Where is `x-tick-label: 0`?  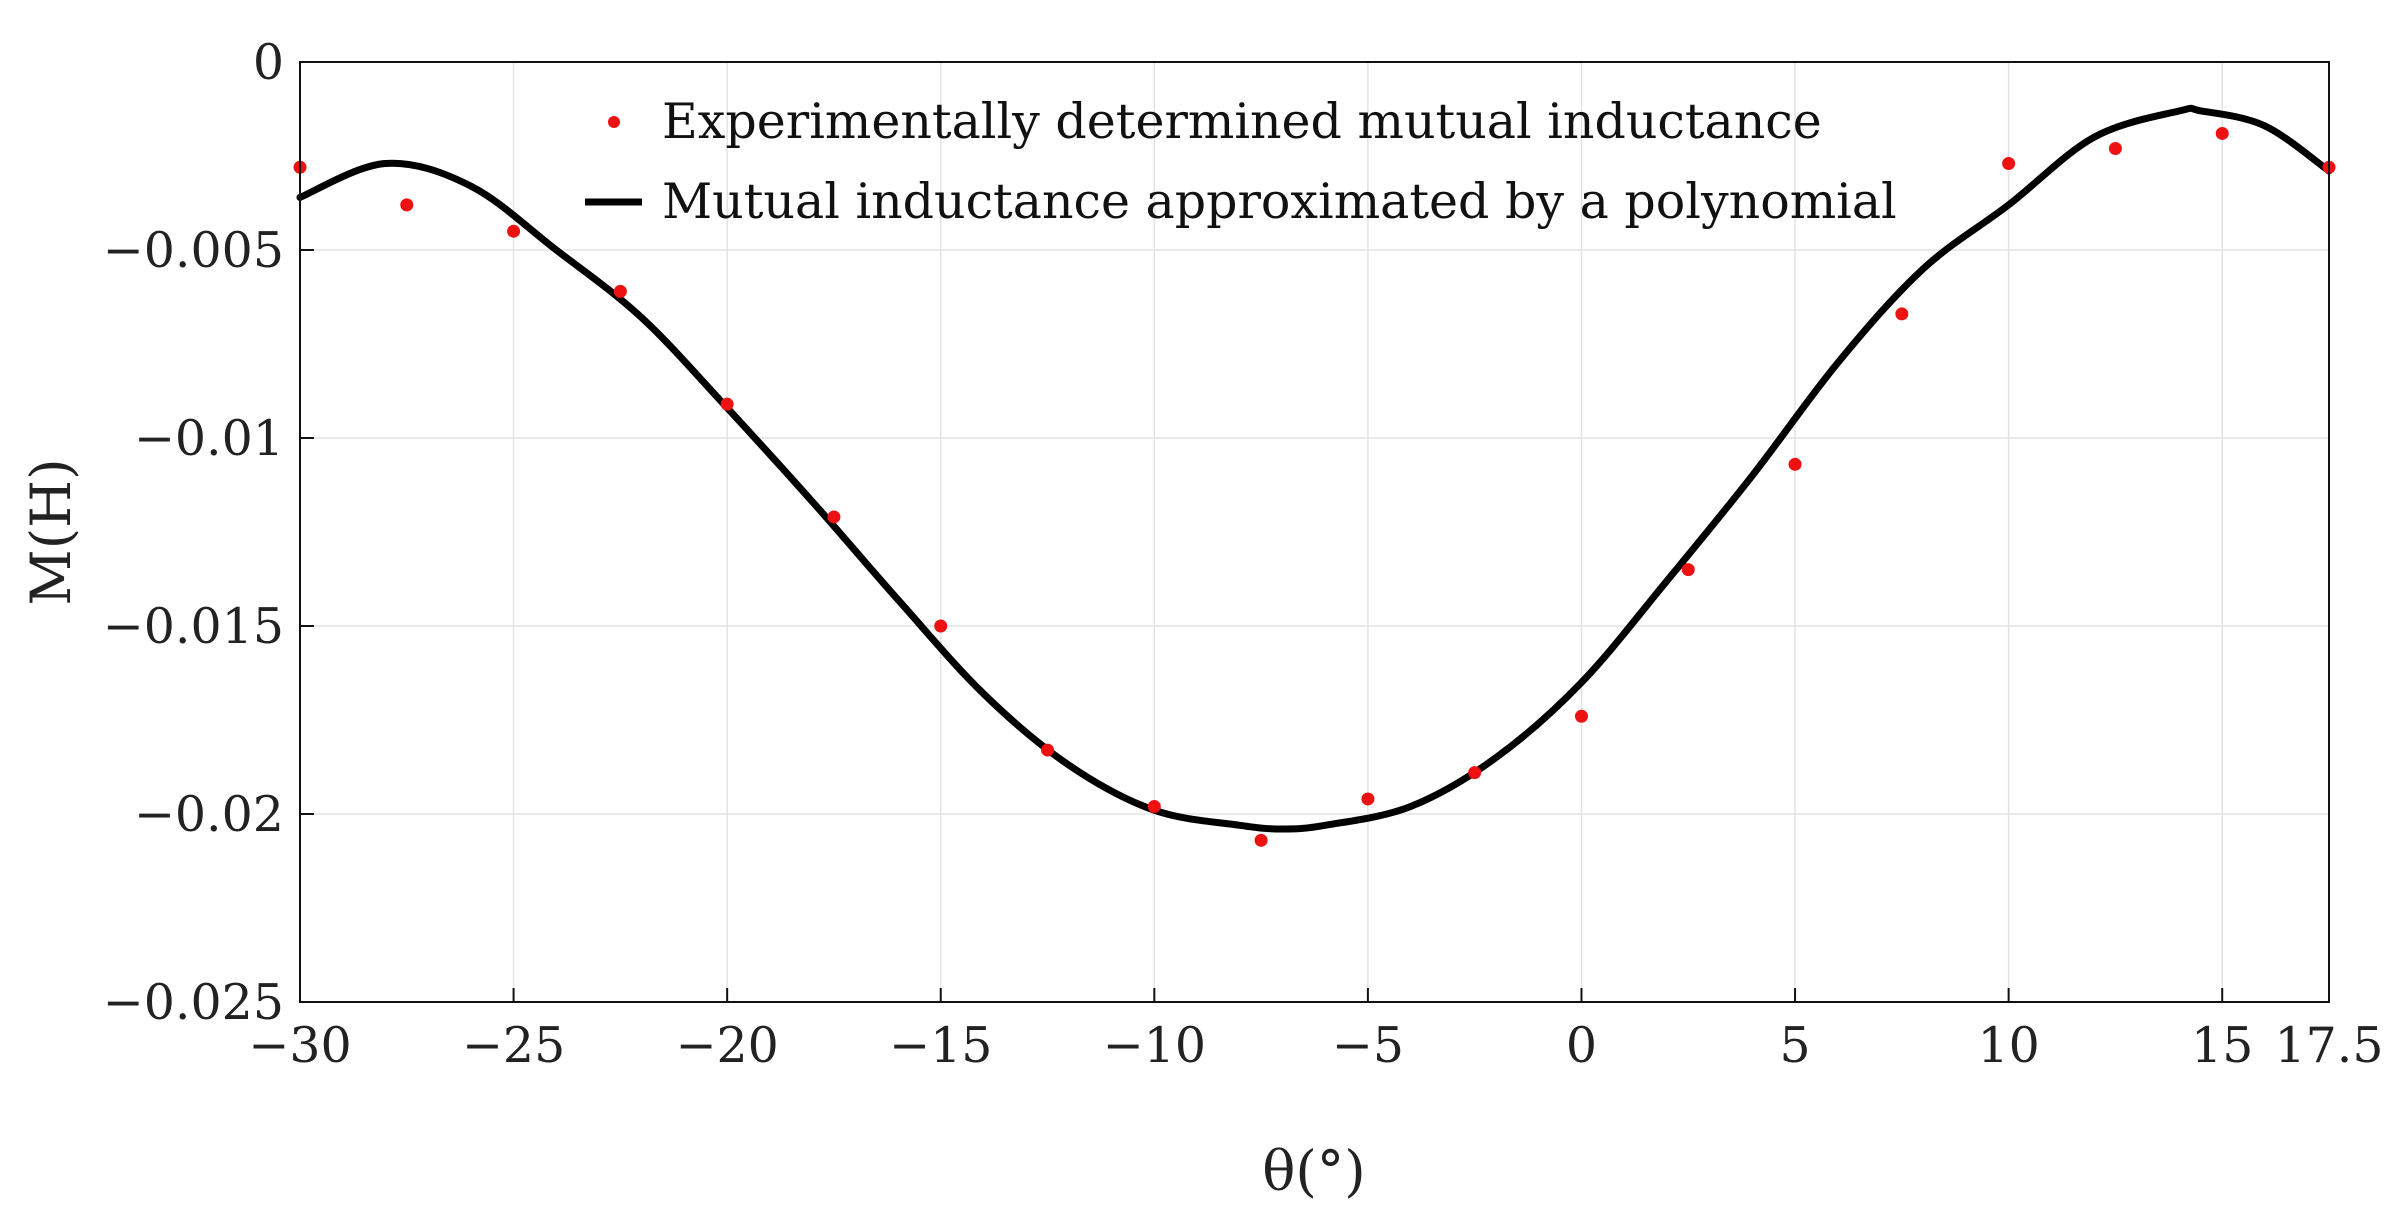
x-tick-label: 0 is located at coordinates (1581, 1045).